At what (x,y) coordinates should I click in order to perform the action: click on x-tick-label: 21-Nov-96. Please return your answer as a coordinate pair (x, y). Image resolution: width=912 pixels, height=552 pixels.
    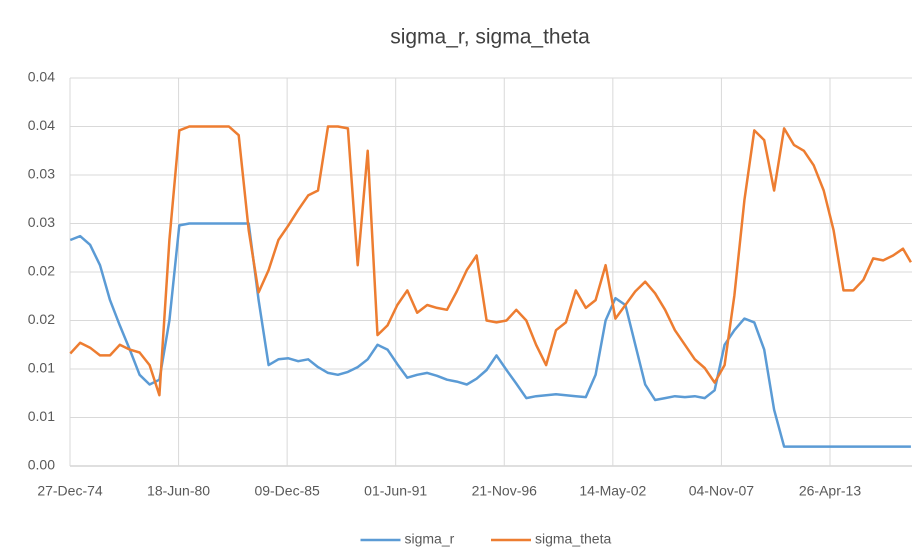
    Looking at the image, I should click on (505, 491).